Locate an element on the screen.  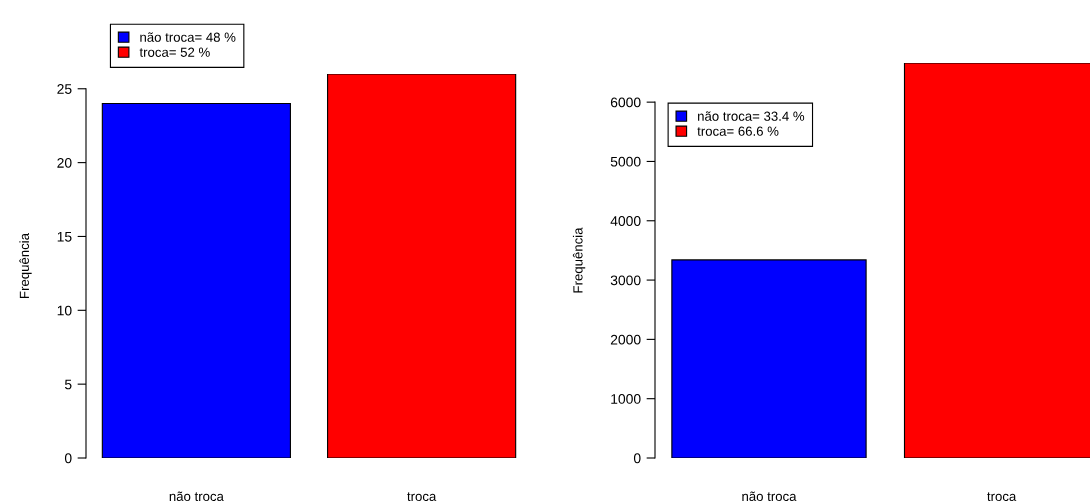
y-tick-label: 10 is located at coordinates (64, 310).